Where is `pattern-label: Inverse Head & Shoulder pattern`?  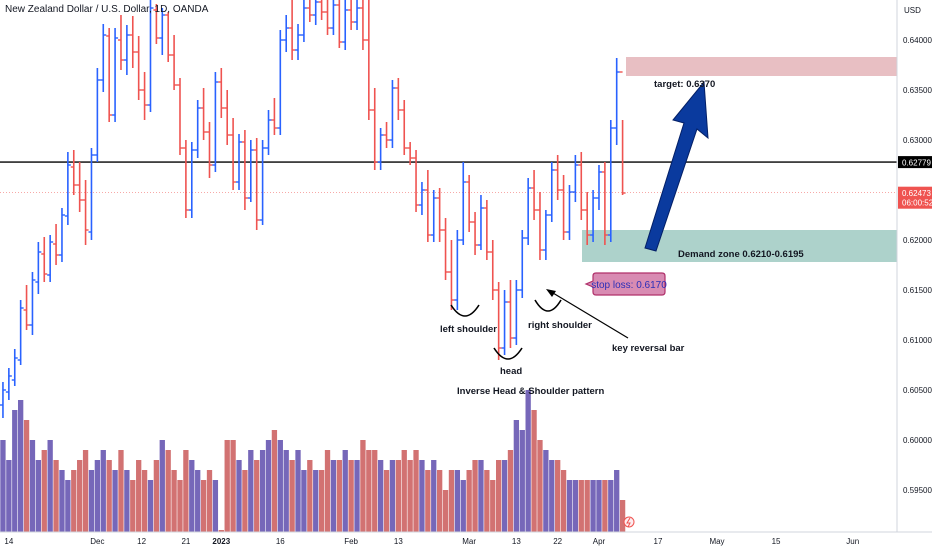 pattern-label: Inverse Head & Shoulder pattern is located at coordinates (531, 391).